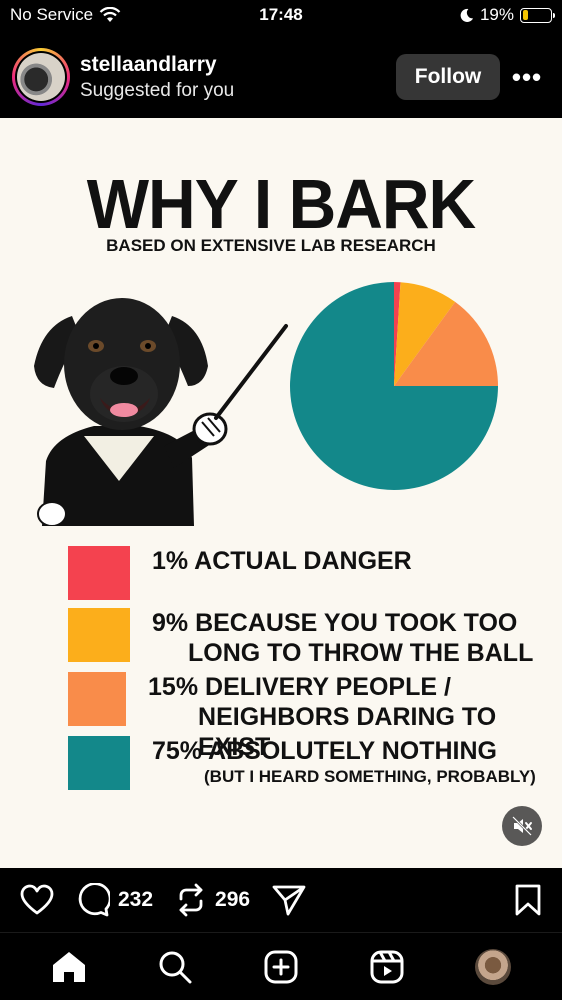  I want to click on carrier-label: No Service, so click(52, 14).